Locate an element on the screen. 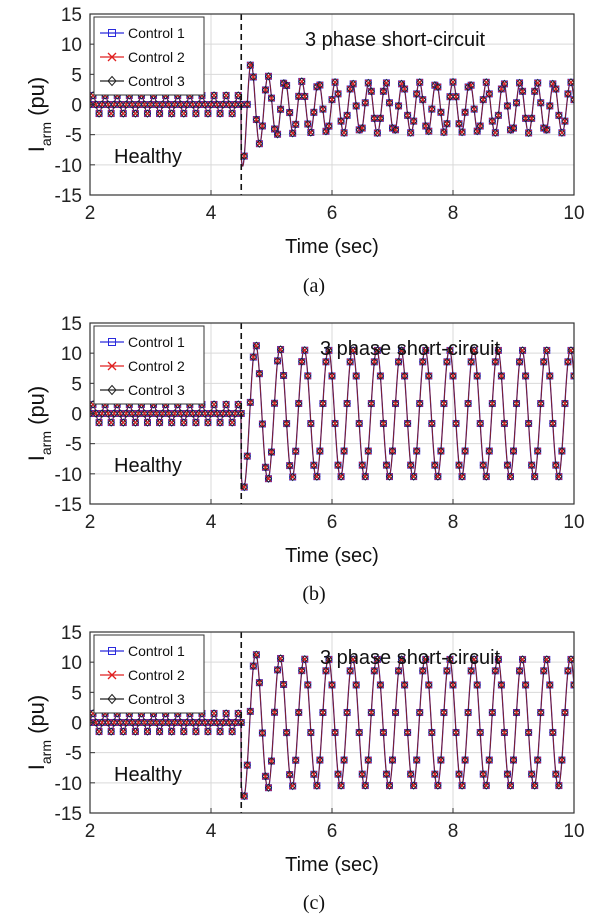 The image size is (599, 920). x-tick-label: 2 is located at coordinates (90, 522).